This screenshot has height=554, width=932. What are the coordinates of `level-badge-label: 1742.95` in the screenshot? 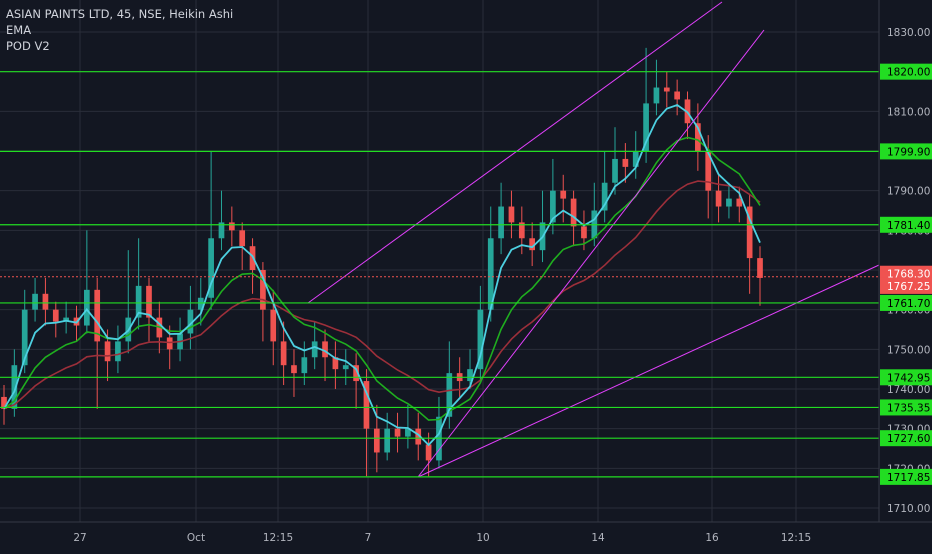 It's located at (908, 378).